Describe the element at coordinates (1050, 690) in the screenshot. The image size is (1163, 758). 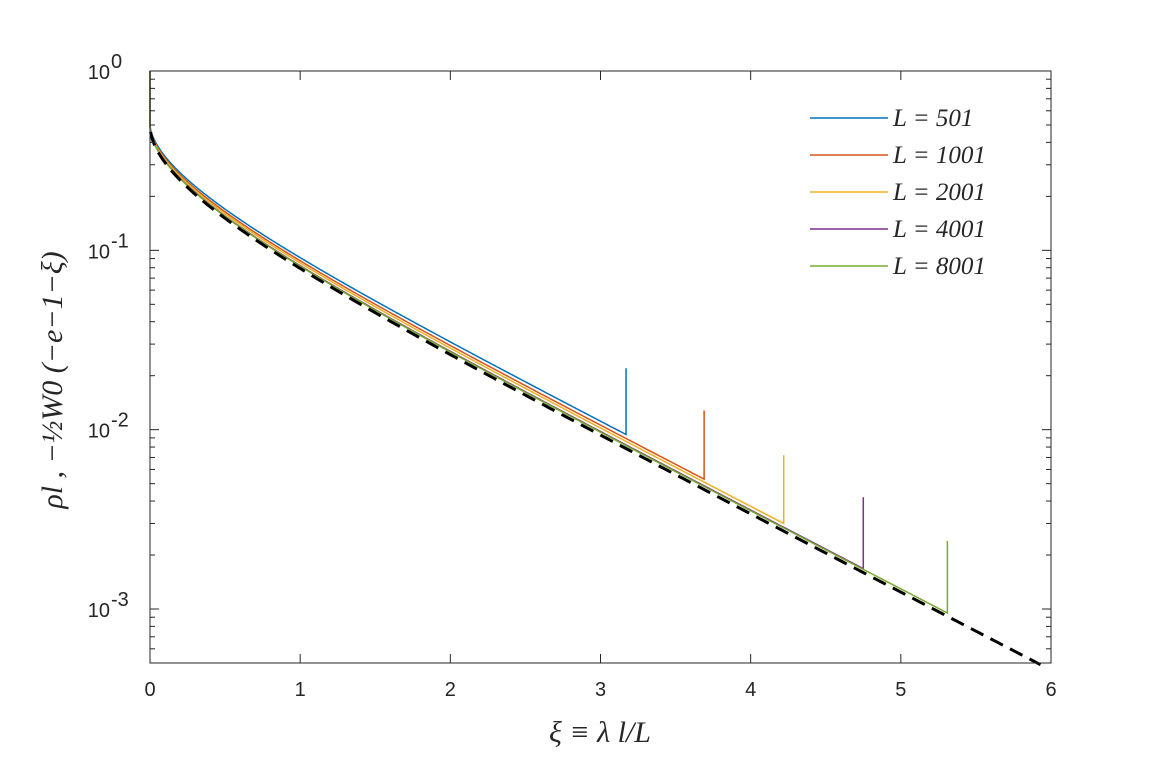
I see `x-tick-label: 6` at that location.